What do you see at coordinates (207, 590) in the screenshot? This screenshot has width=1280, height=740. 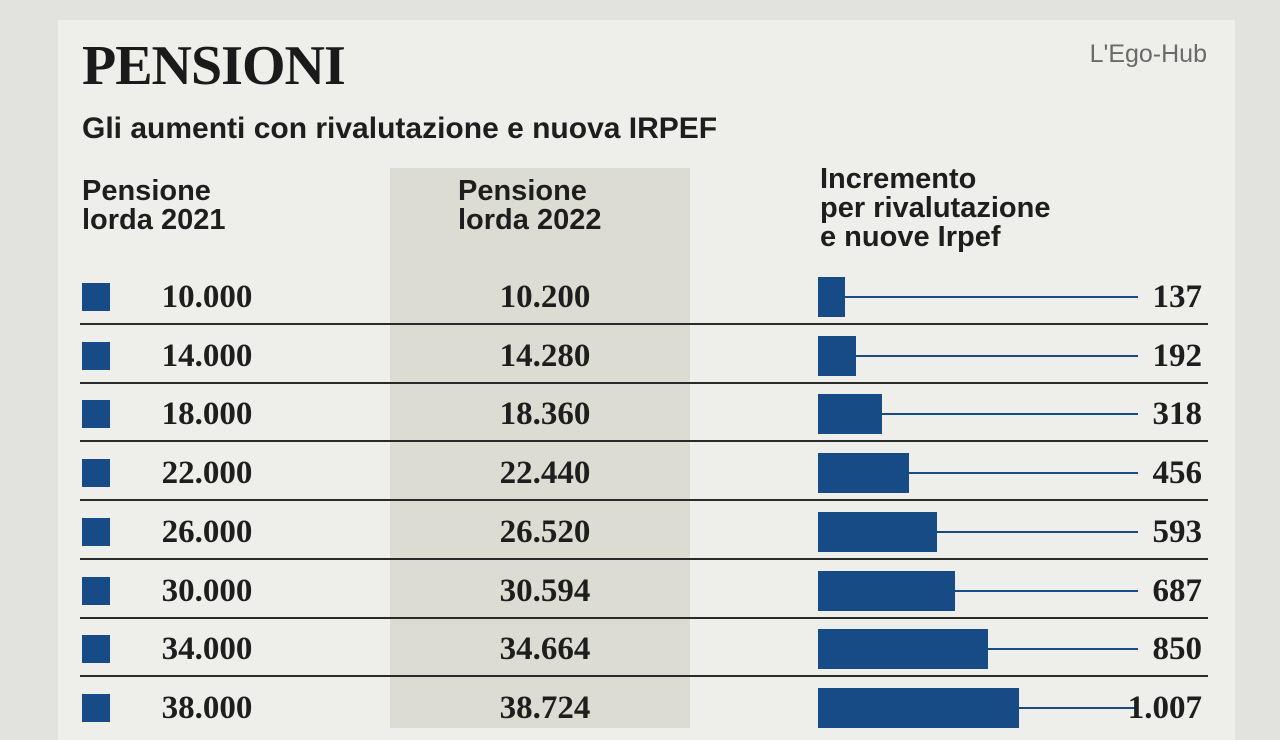 I see `pension-2021: 30.000` at bounding box center [207, 590].